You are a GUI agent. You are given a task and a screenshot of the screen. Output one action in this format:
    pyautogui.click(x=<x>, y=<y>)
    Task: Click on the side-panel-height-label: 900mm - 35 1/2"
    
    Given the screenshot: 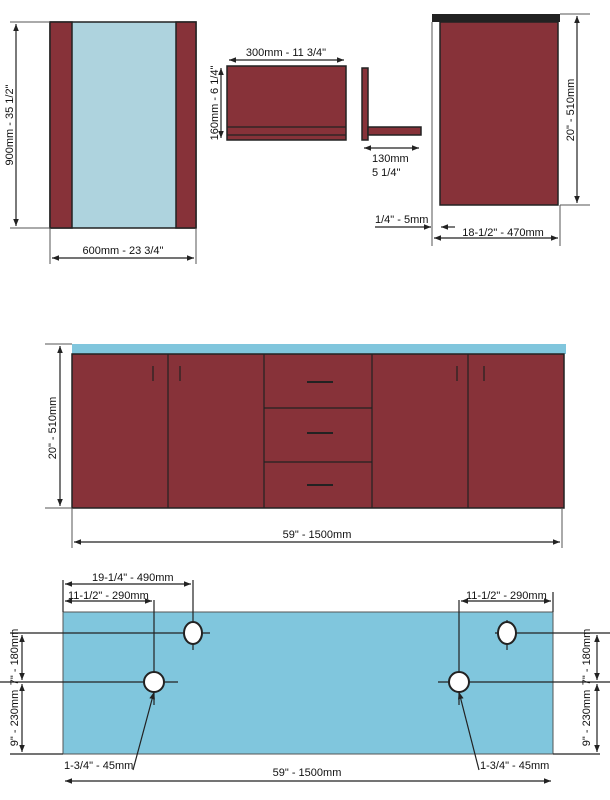 What is the action you would take?
    pyautogui.click(x=10, y=124)
    